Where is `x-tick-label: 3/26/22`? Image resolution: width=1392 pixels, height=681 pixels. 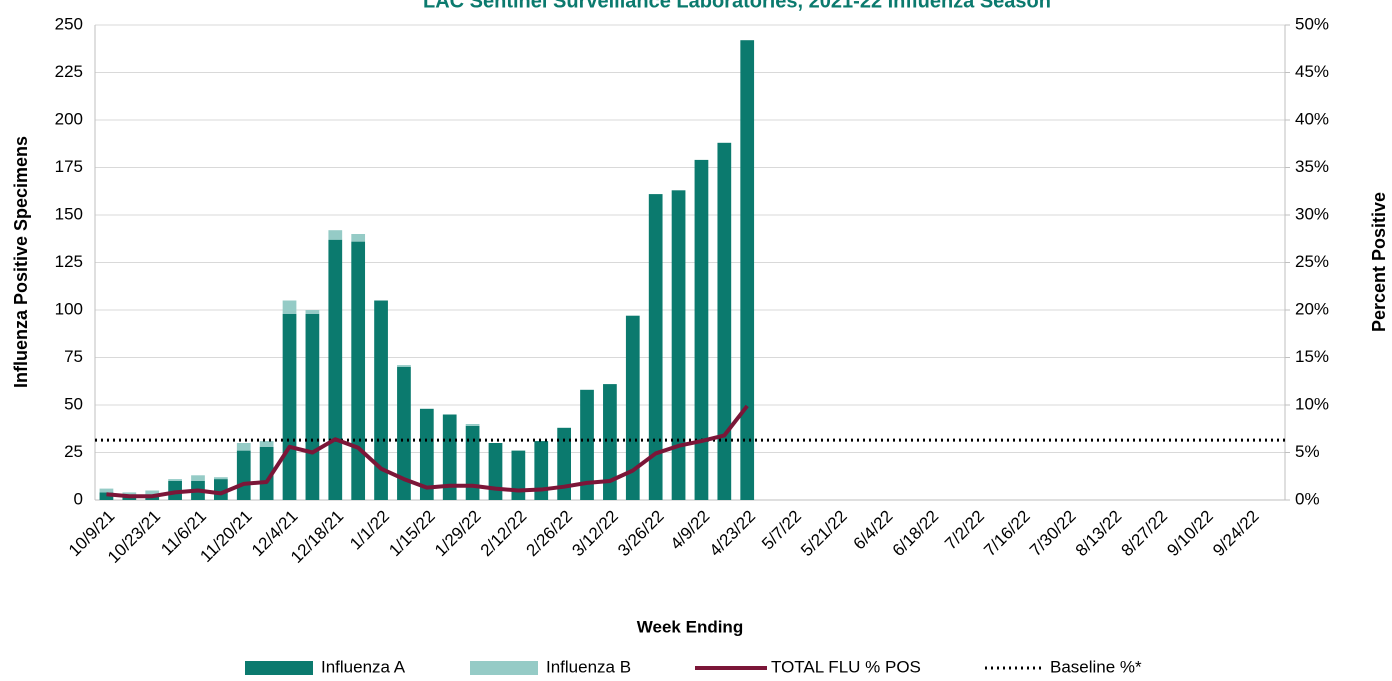 x-tick-label: 3/26/22 is located at coordinates (641, 534).